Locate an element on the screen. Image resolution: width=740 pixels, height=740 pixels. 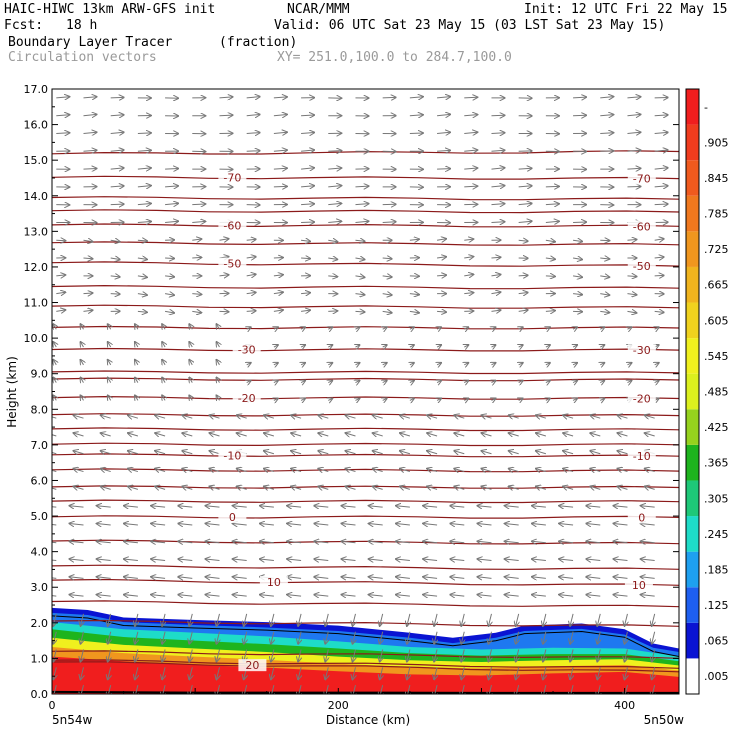
contour-label: 10 is located at coordinates (274, 582).